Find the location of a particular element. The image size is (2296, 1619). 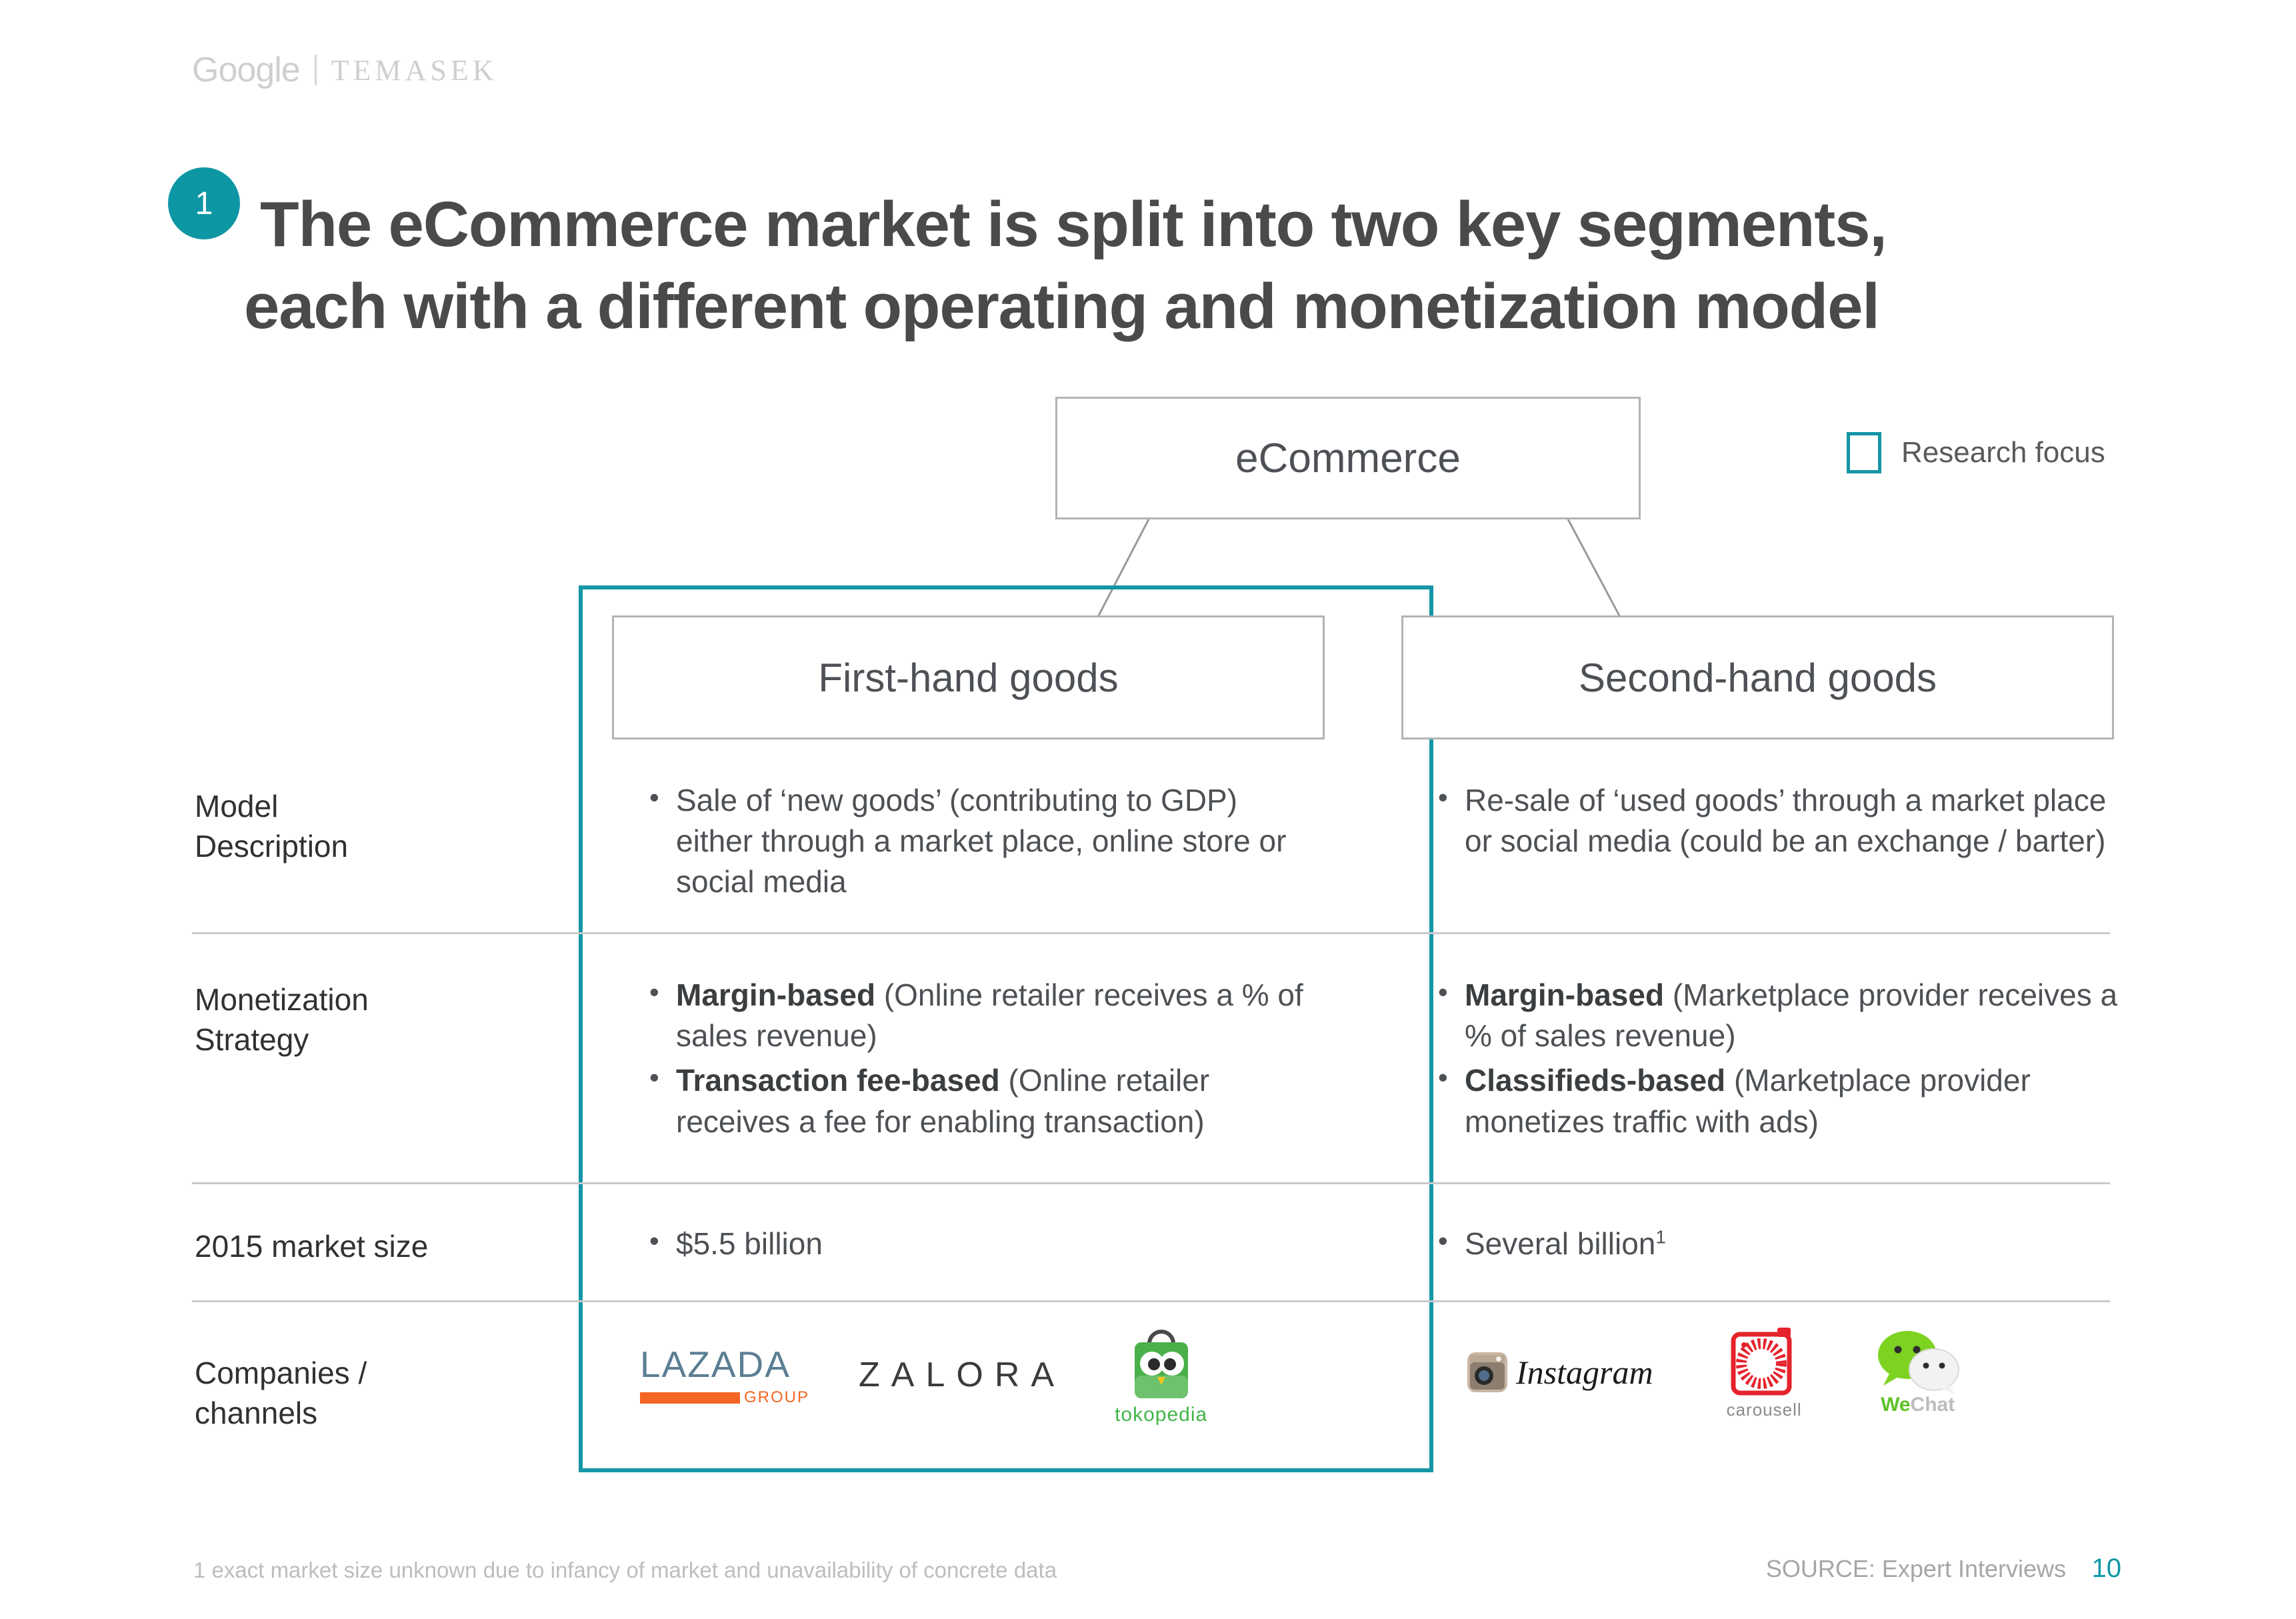

logo-row-second-hand: Instagram carousell WeChat is located at coordinates (1714, 1372).